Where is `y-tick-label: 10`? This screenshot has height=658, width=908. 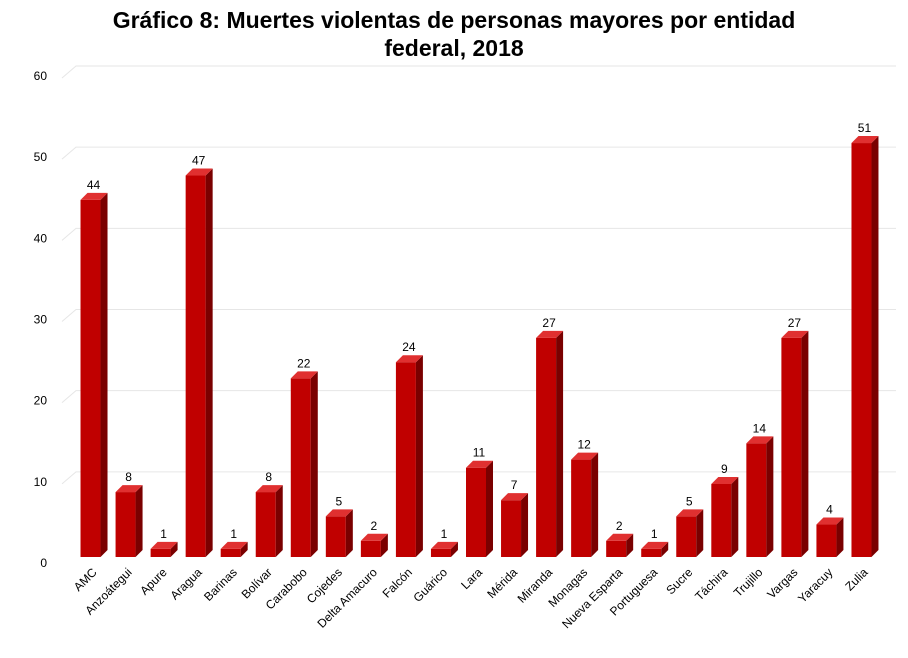
y-tick-label: 10 is located at coordinates (41, 482).